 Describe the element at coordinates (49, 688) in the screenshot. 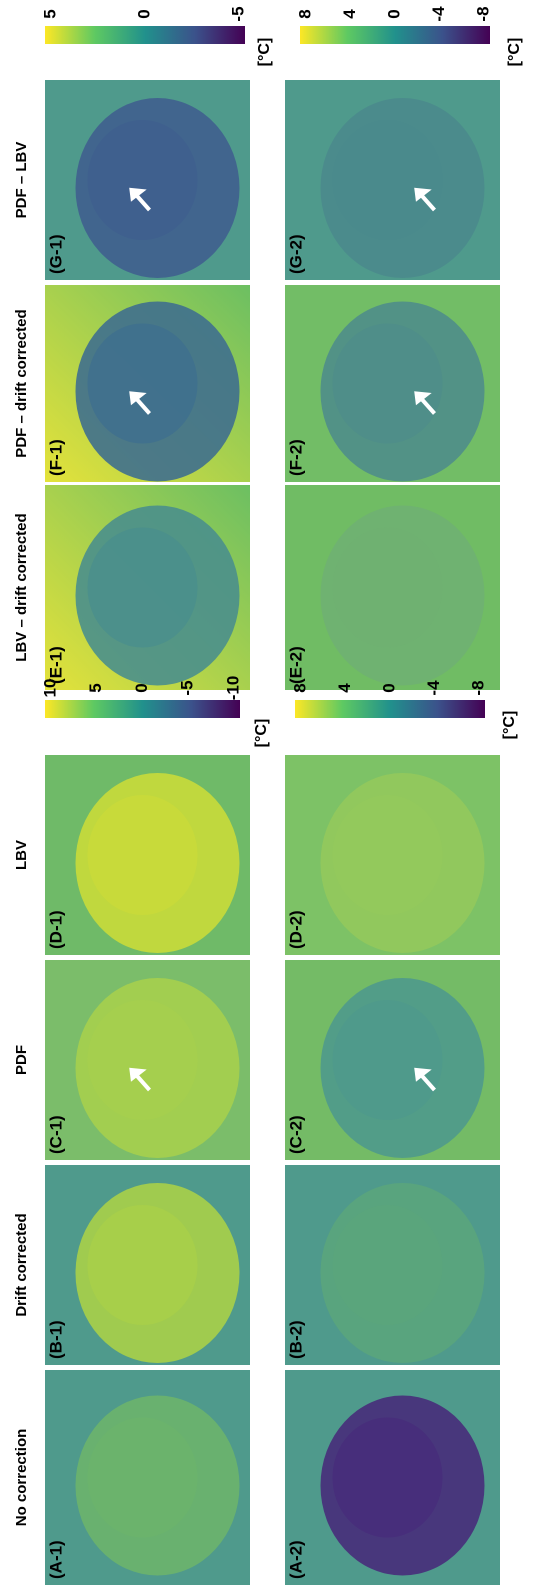

I see `colorbar-tick-label: 10` at that location.